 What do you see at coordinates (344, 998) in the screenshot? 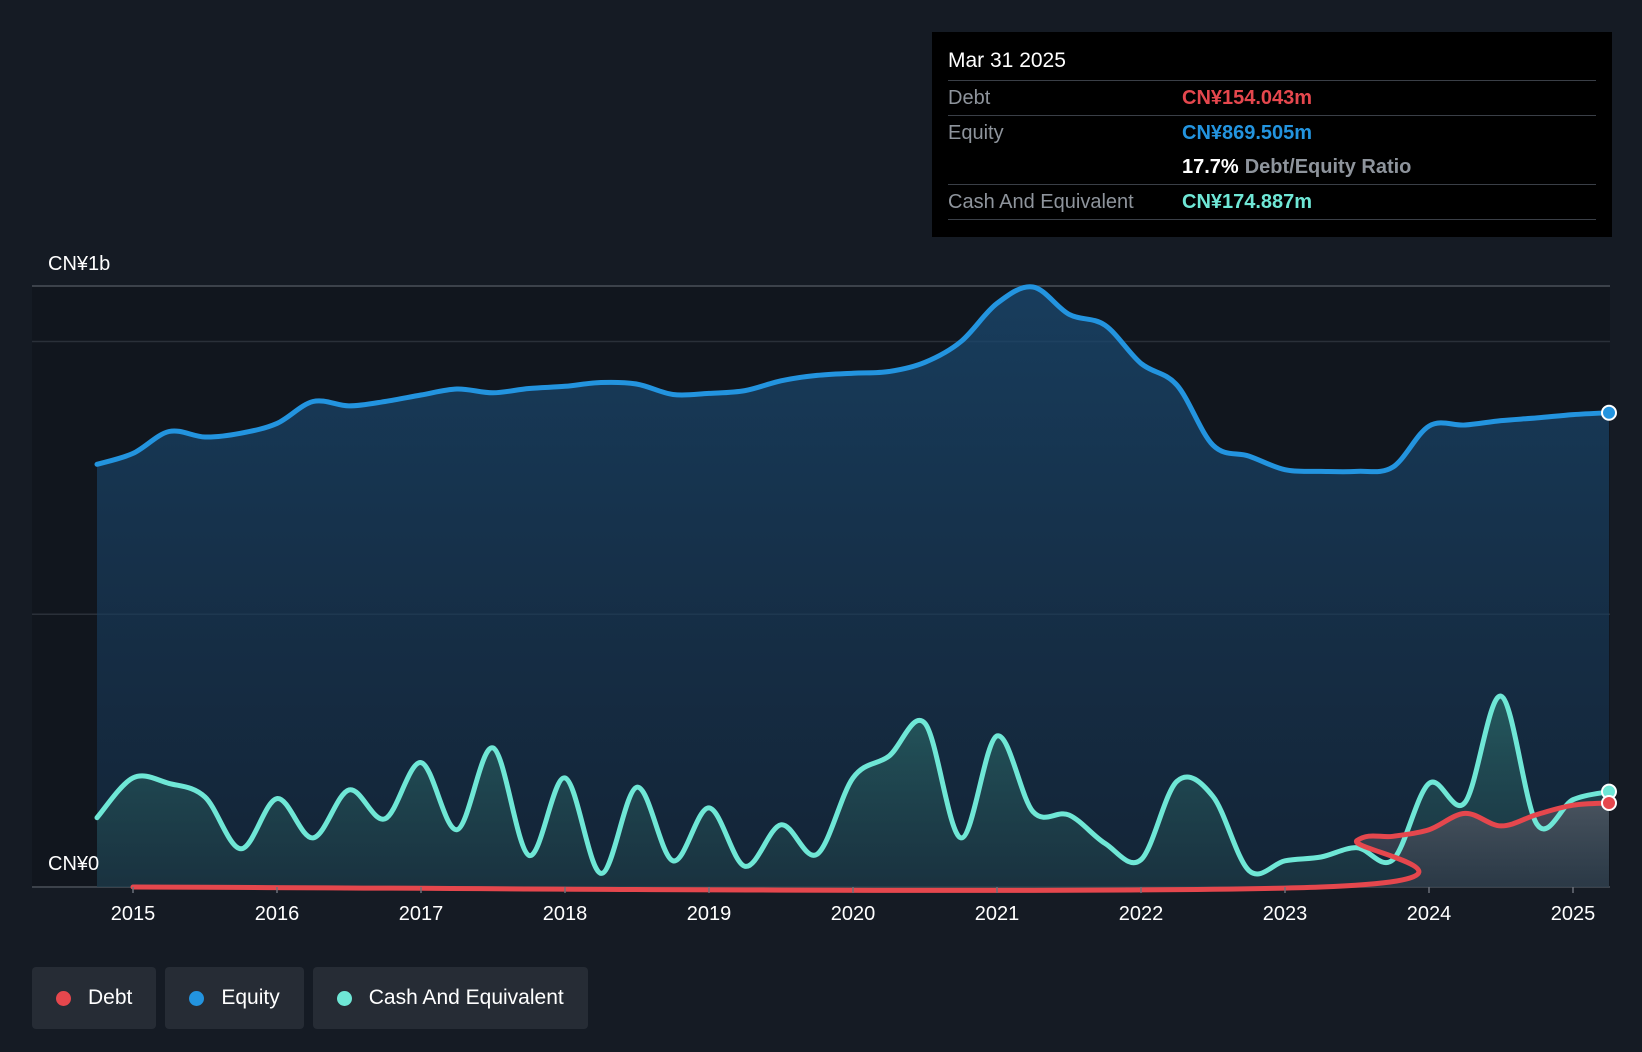
I see `cash-dot-icon` at bounding box center [344, 998].